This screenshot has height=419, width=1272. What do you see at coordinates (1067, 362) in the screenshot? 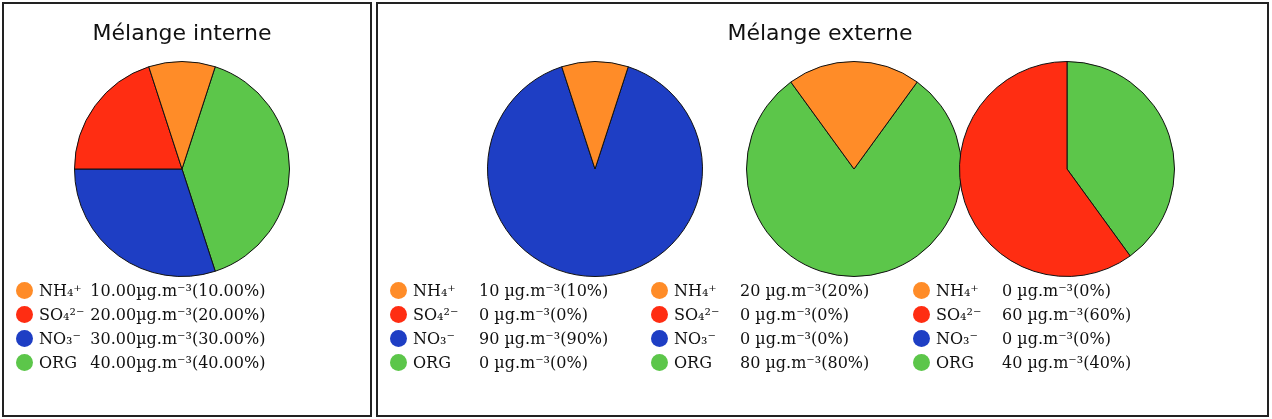
I see `data-label: 40 µg.m⁻³(40%)` at bounding box center [1067, 362].